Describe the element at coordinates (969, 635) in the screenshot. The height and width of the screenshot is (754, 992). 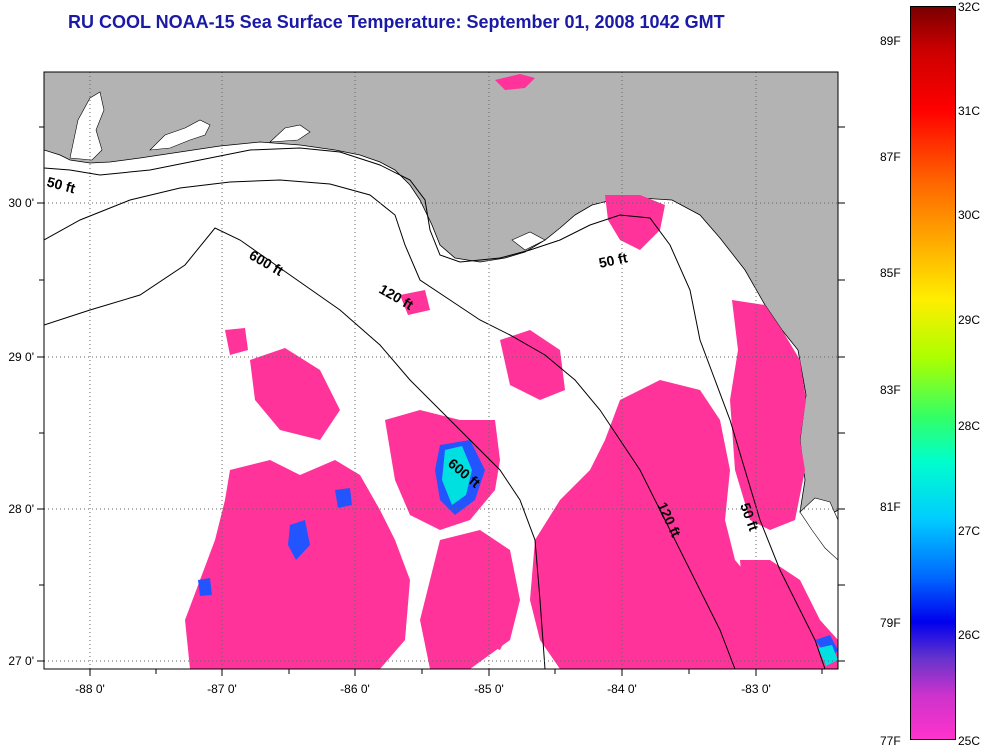
I see `colorbar-c-label: 26C` at that location.